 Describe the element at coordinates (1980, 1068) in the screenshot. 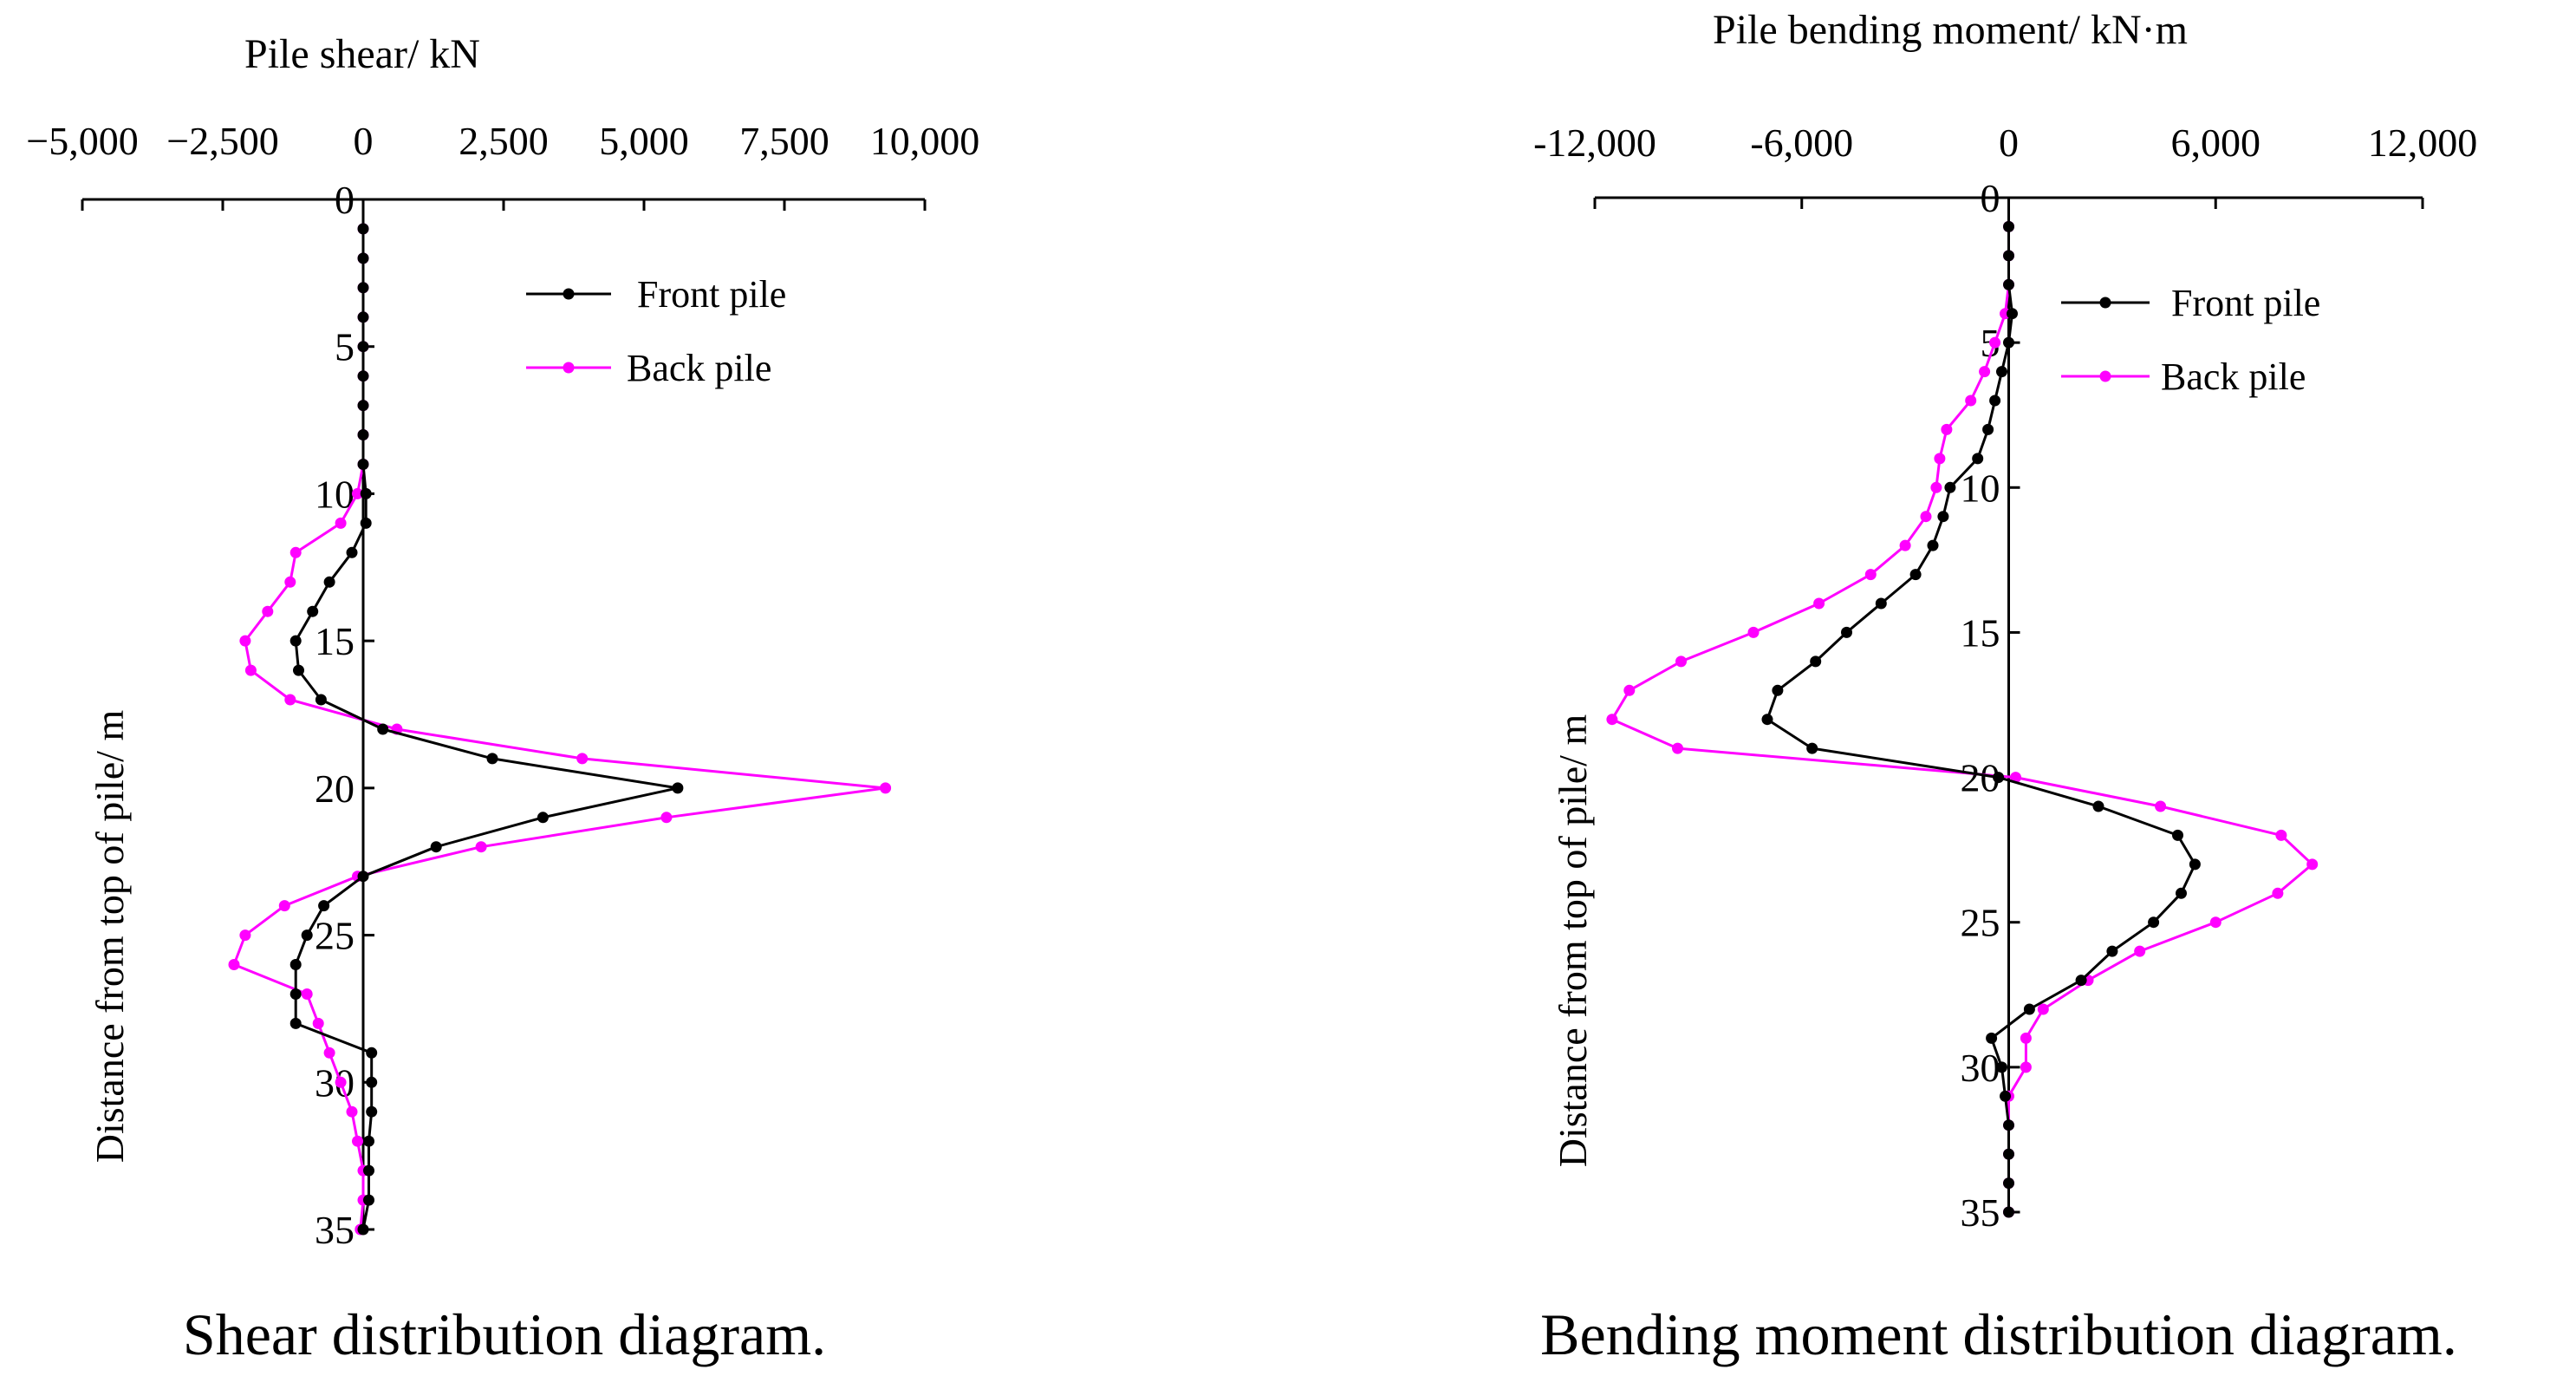

I see `moment-y-tick-label: 30` at that location.